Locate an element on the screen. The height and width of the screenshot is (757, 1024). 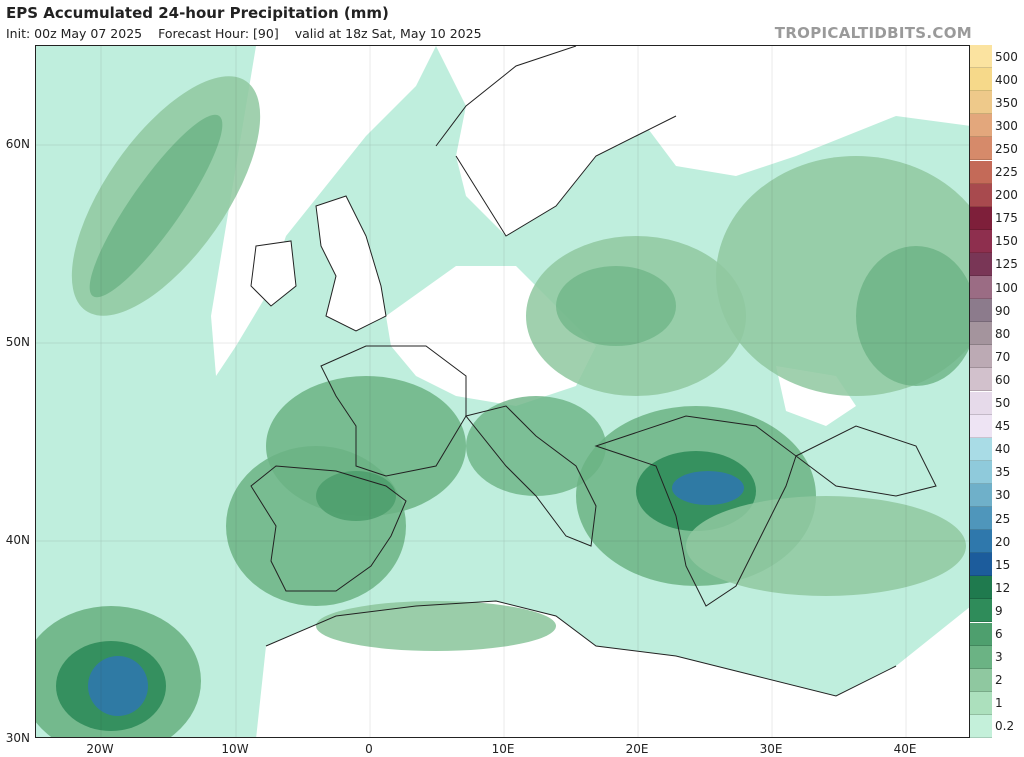
legend-label: 25 is located at coordinates (1003, 518).